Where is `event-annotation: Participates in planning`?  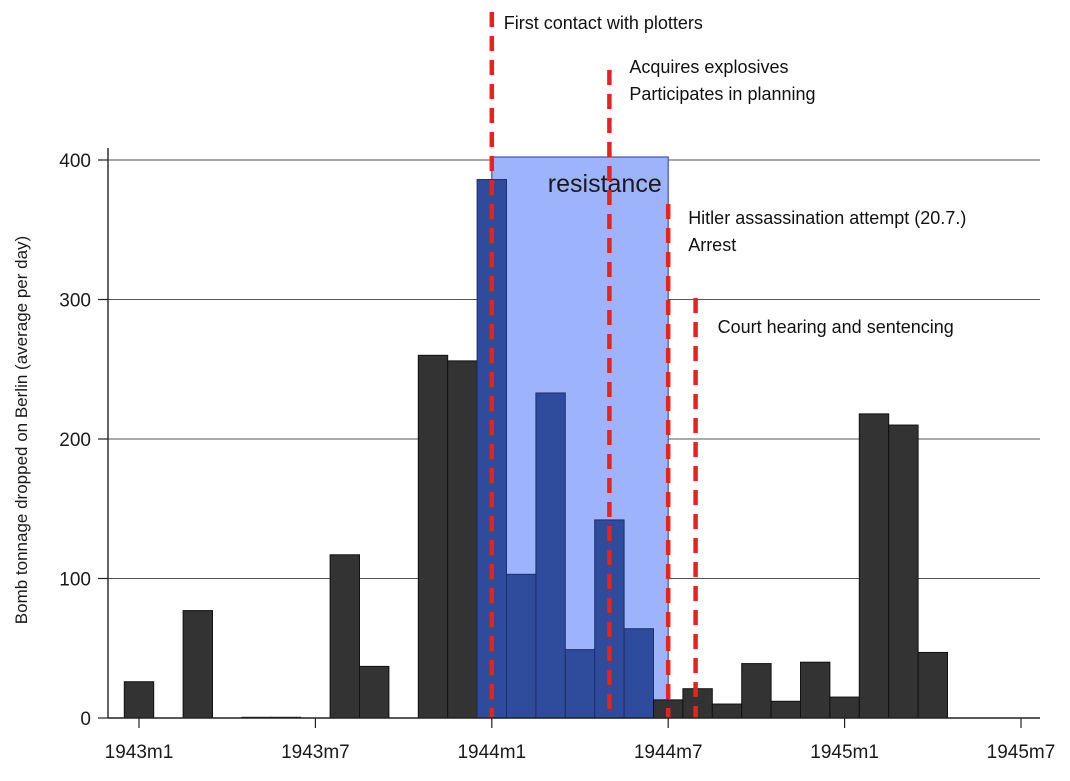
event-annotation: Participates in planning is located at coordinates (722, 94).